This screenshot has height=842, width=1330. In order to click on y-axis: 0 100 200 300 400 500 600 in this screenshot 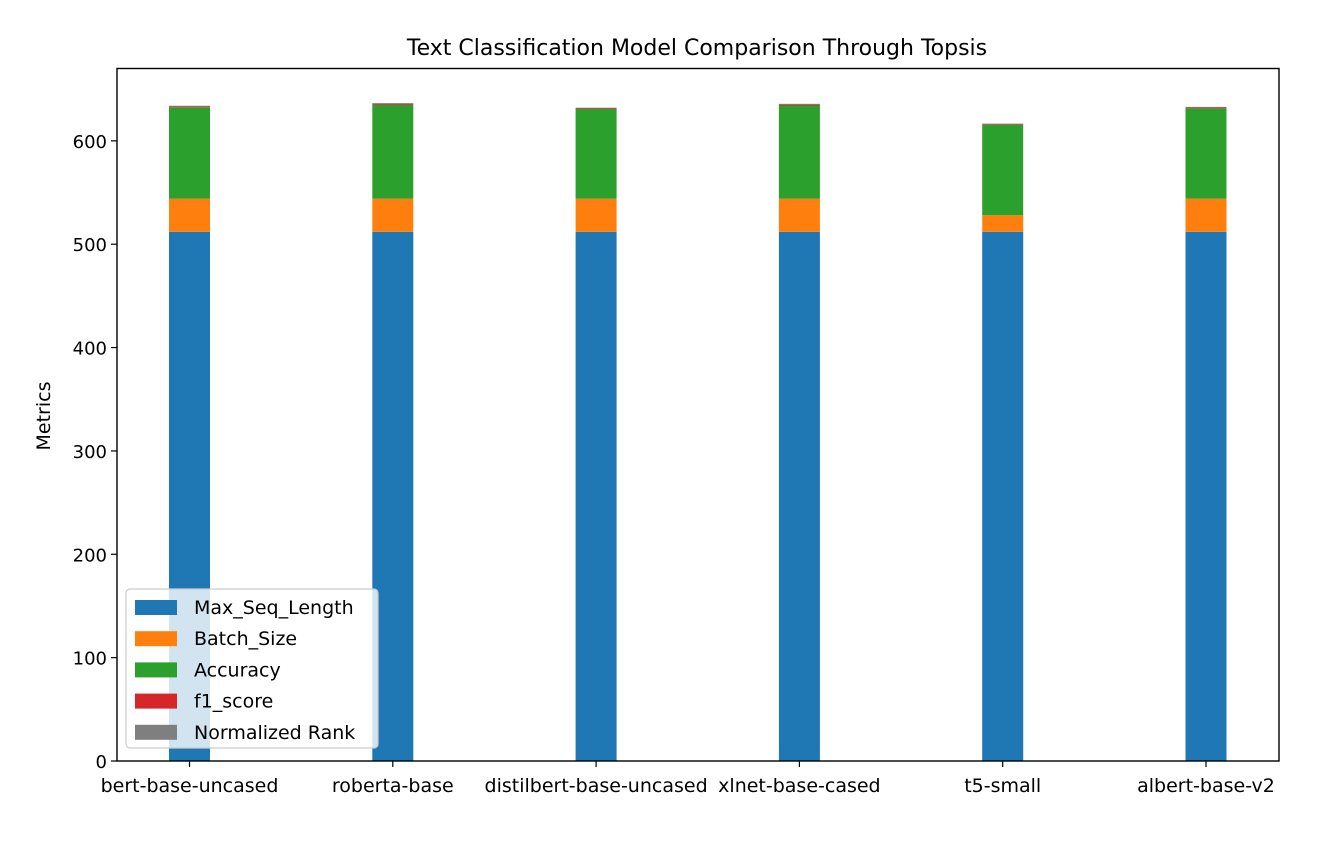, I will do `click(95, 452)`.